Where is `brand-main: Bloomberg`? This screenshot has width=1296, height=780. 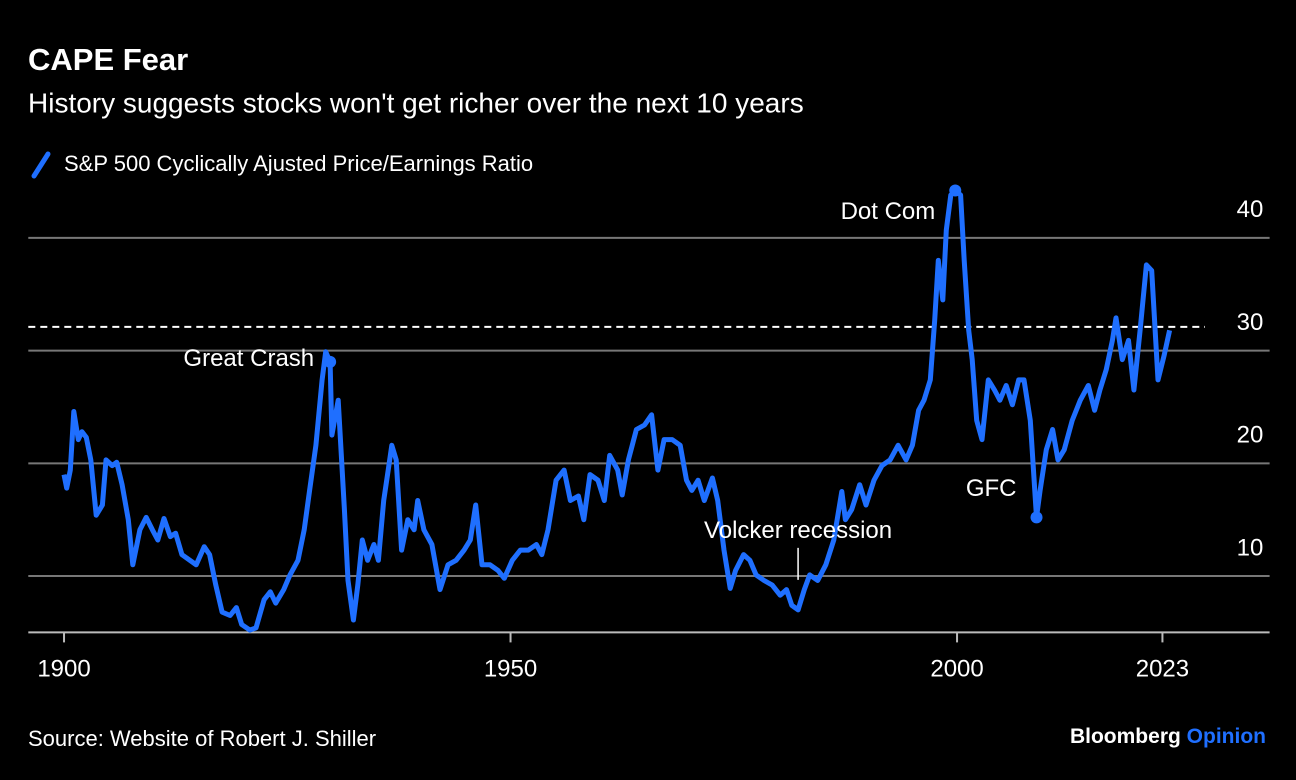
brand-main: Bloomberg is located at coordinates (1125, 736).